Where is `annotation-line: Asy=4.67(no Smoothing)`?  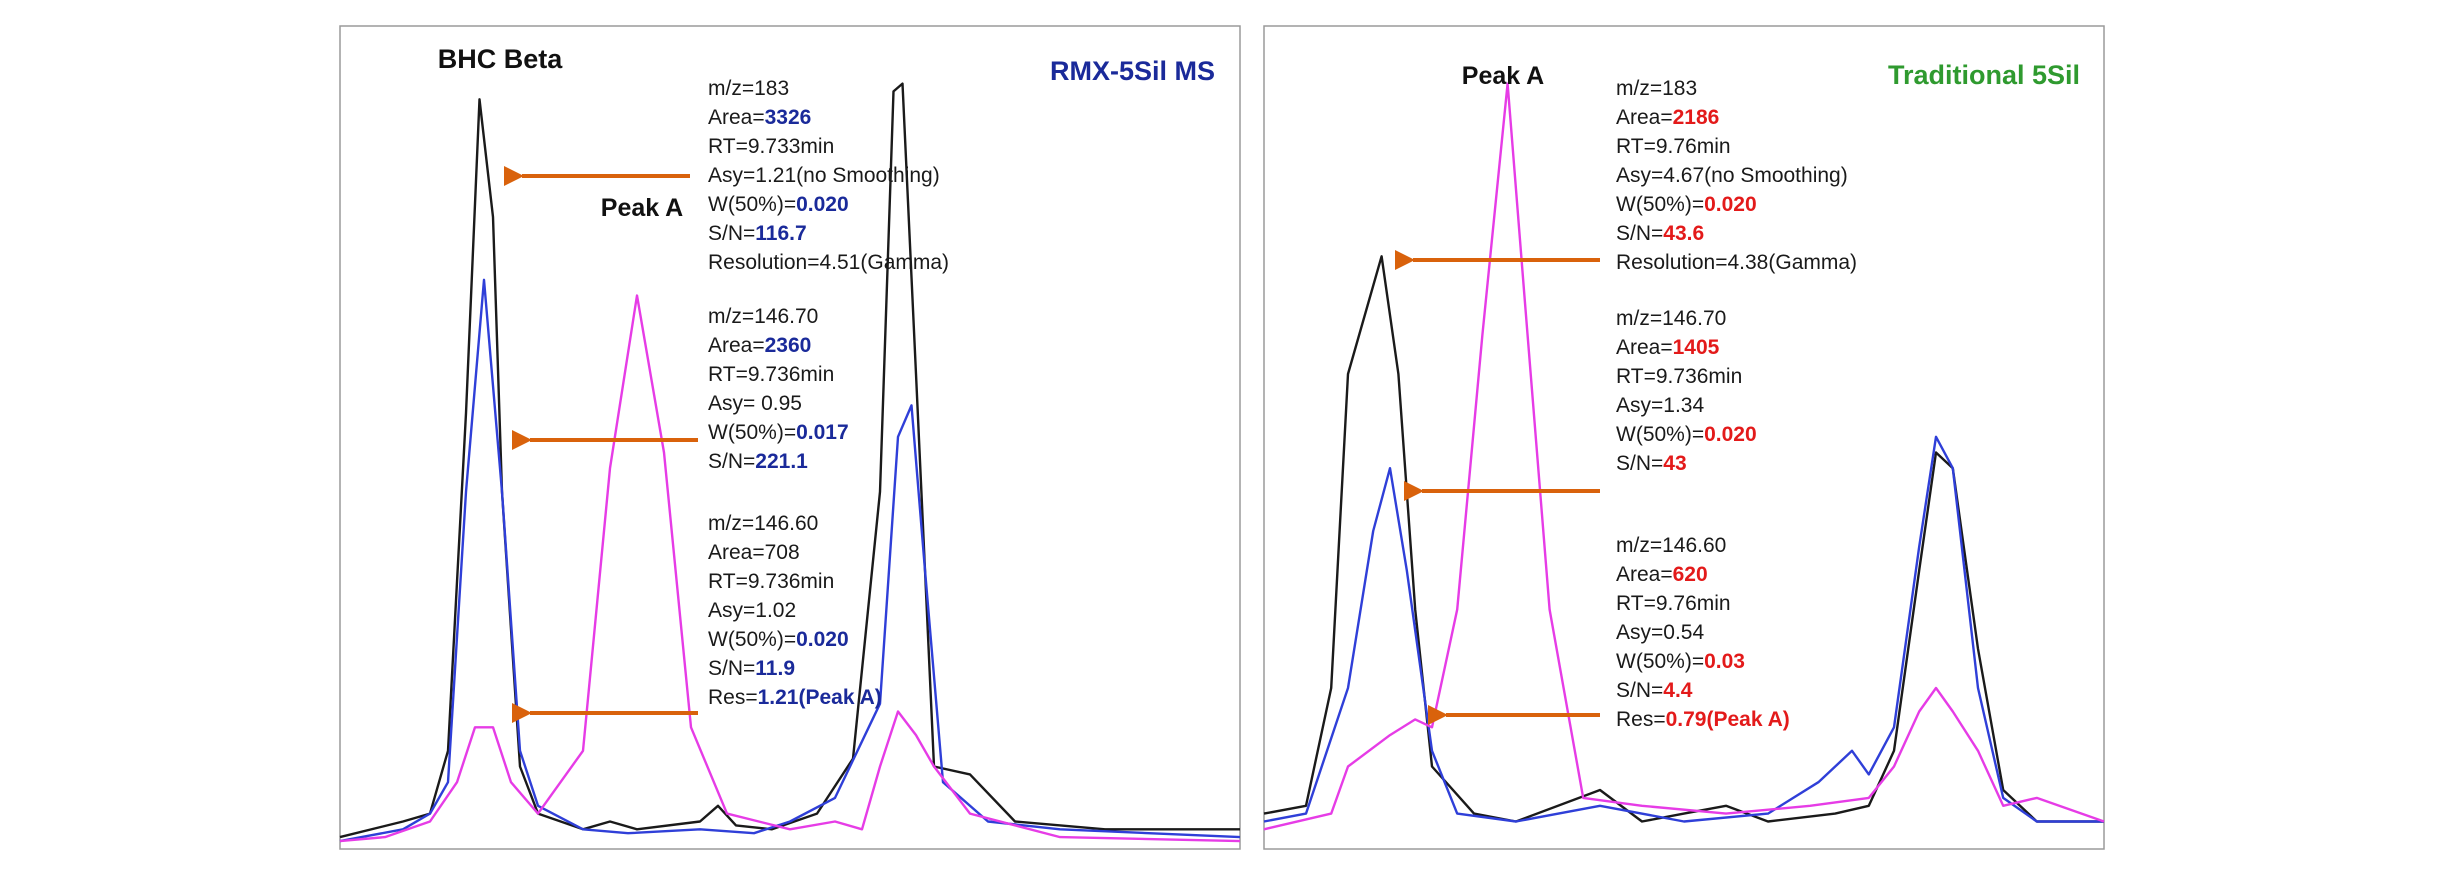
annotation-line: Asy=4.67(no Smoothing) is located at coordinates (1732, 175).